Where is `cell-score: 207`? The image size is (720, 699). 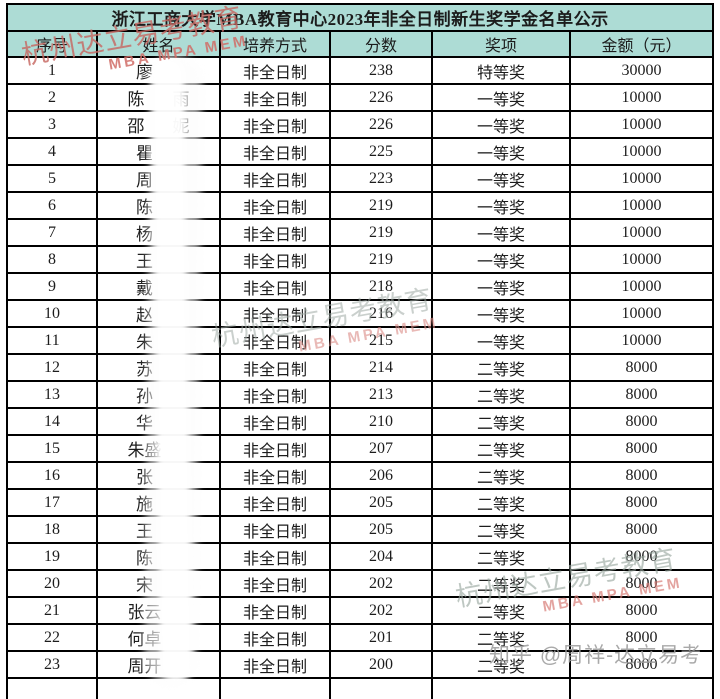 cell-score: 207 is located at coordinates (381, 448).